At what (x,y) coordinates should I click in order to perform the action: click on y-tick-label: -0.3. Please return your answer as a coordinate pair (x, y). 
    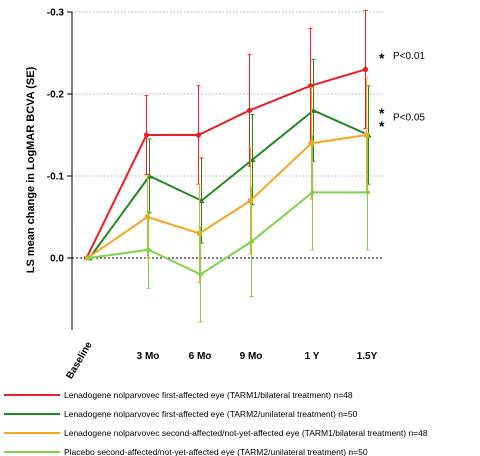
    Looking at the image, I should click on (56, 13).